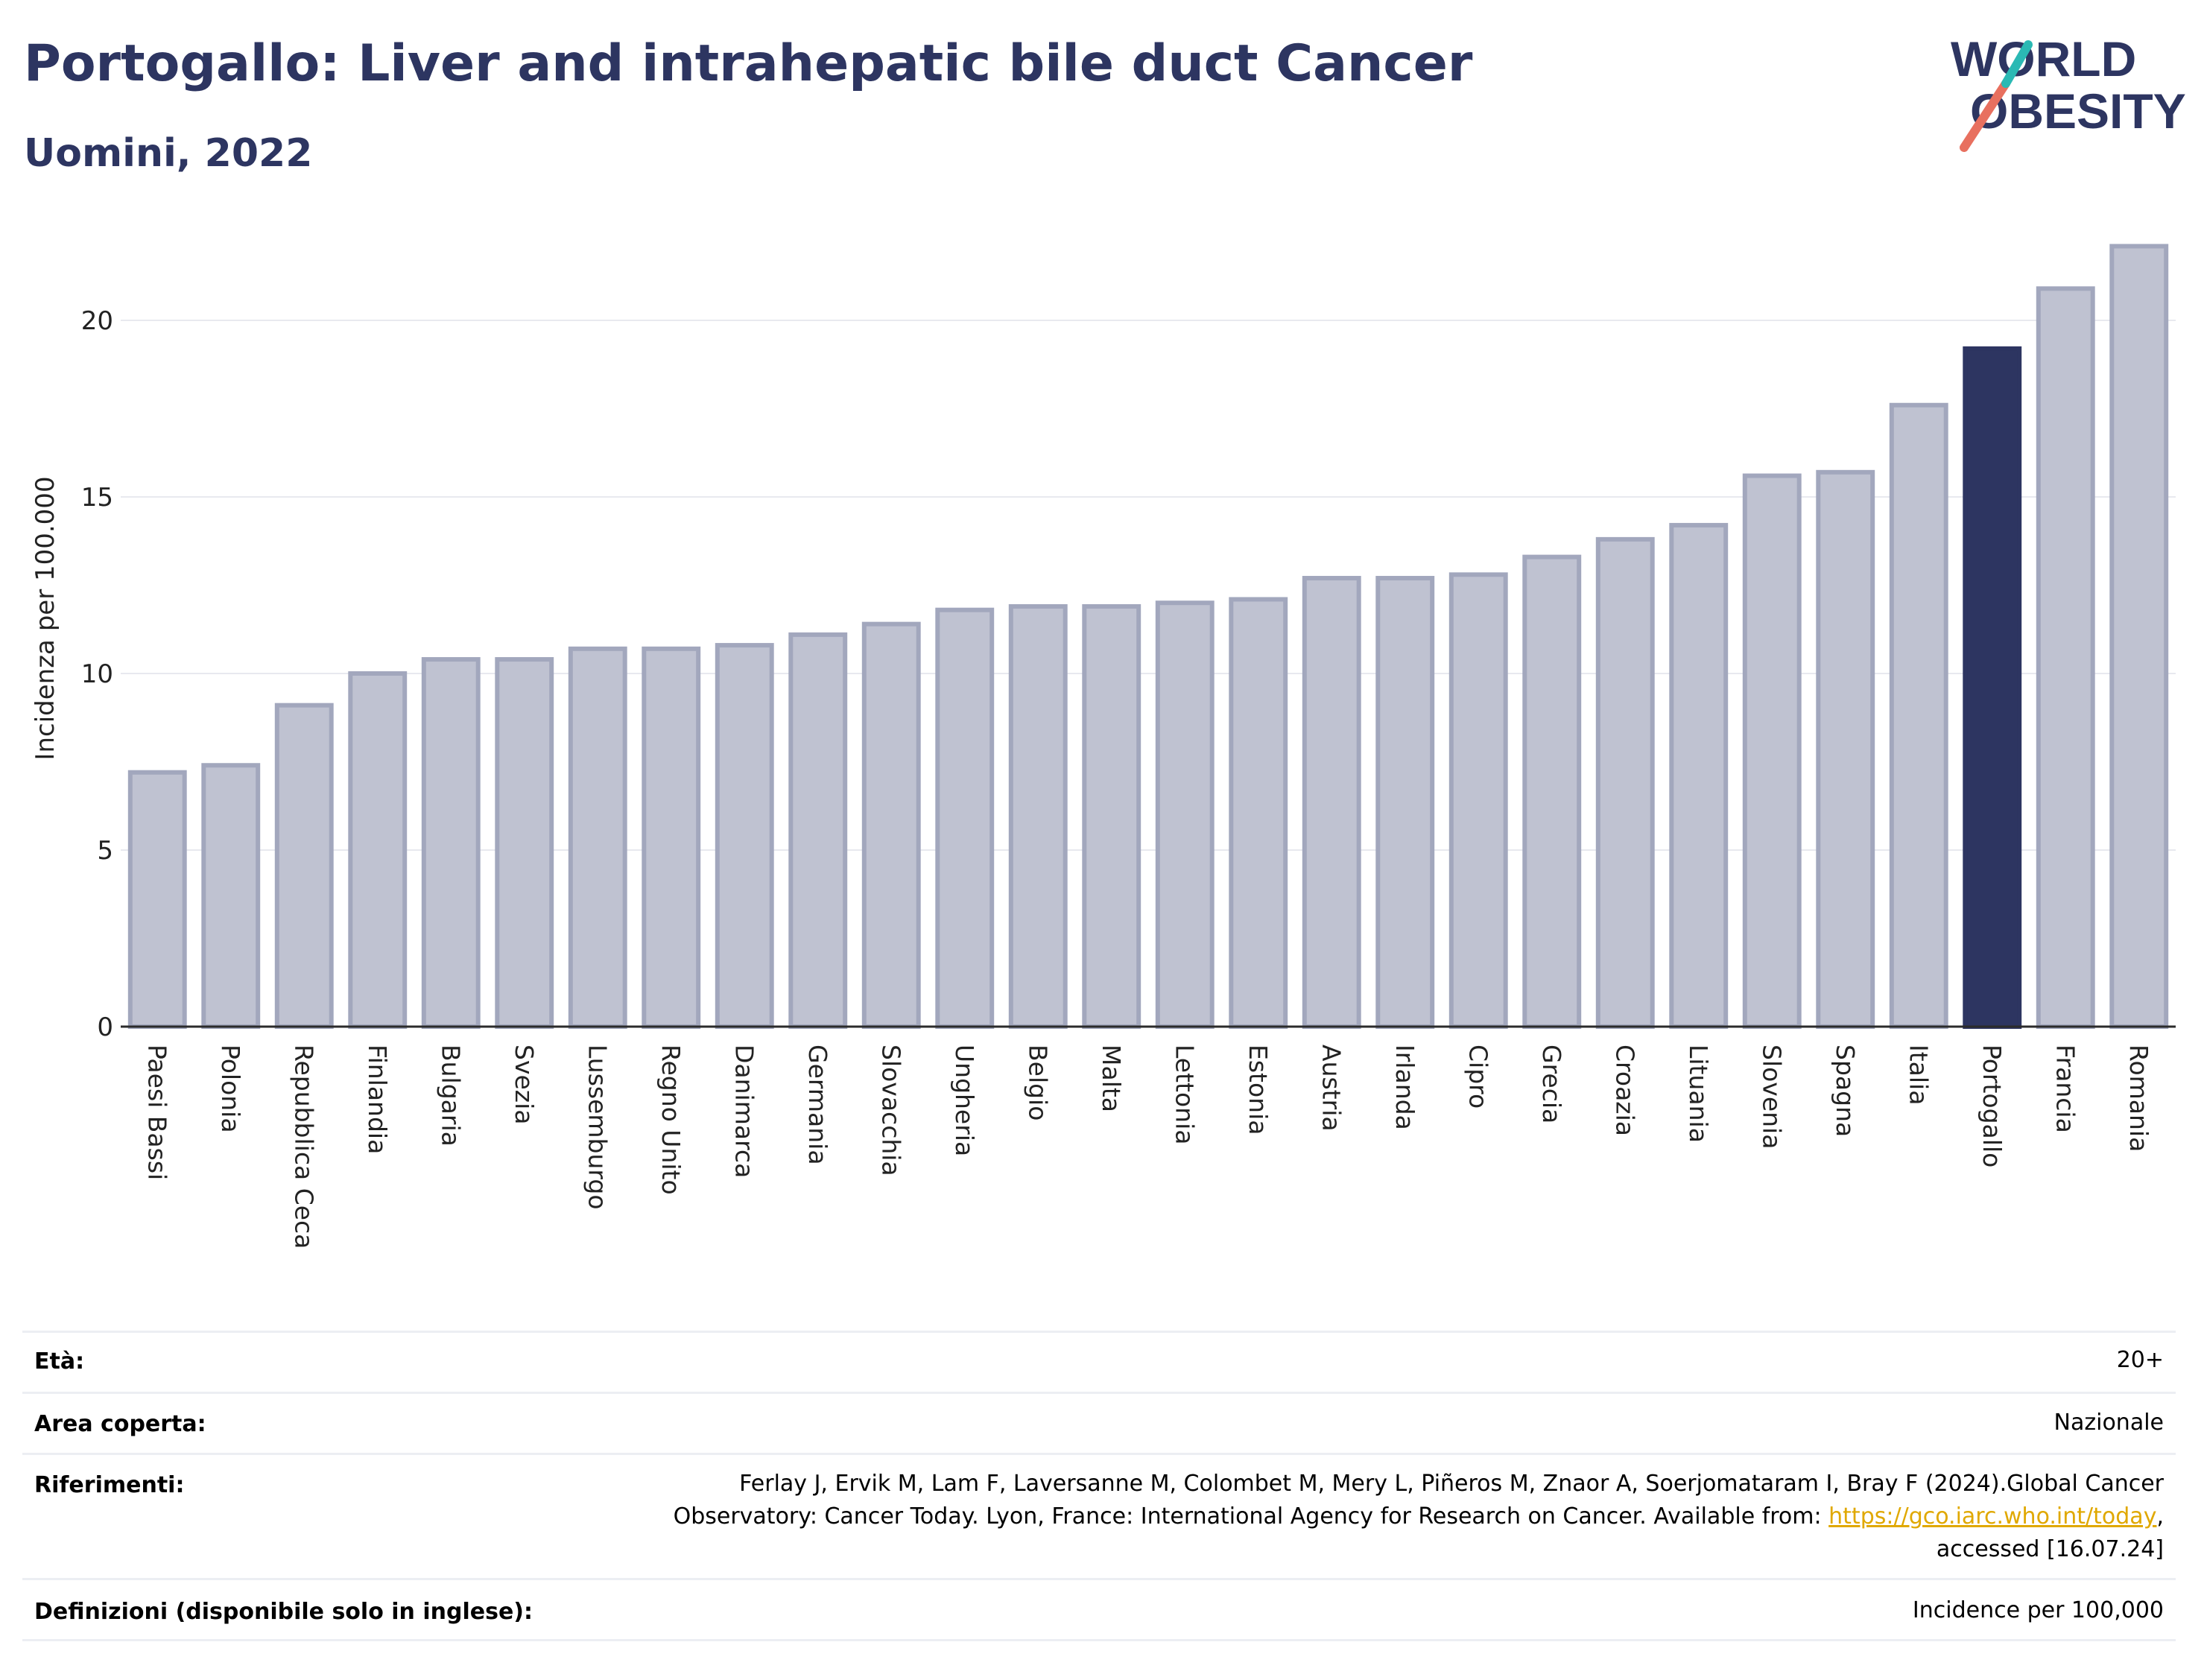  Describe the element at coordinates (1331, 1088) in the screenshot. I see `x-tick-label: Austria` at that location.